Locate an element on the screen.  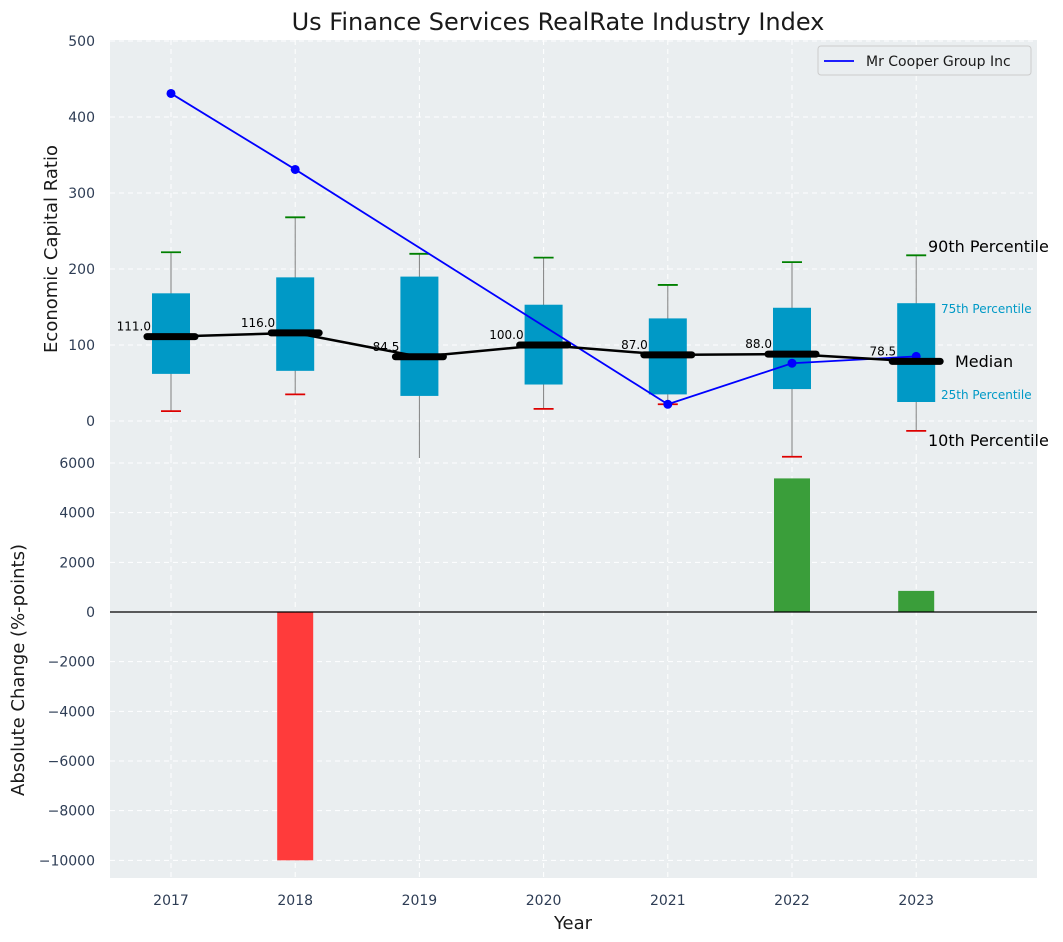
bar-panel-y-ticks: −10000 −8000 −6000 −4000 −2000 0 2000 4000 6000 is located at coordinates (67, 662).